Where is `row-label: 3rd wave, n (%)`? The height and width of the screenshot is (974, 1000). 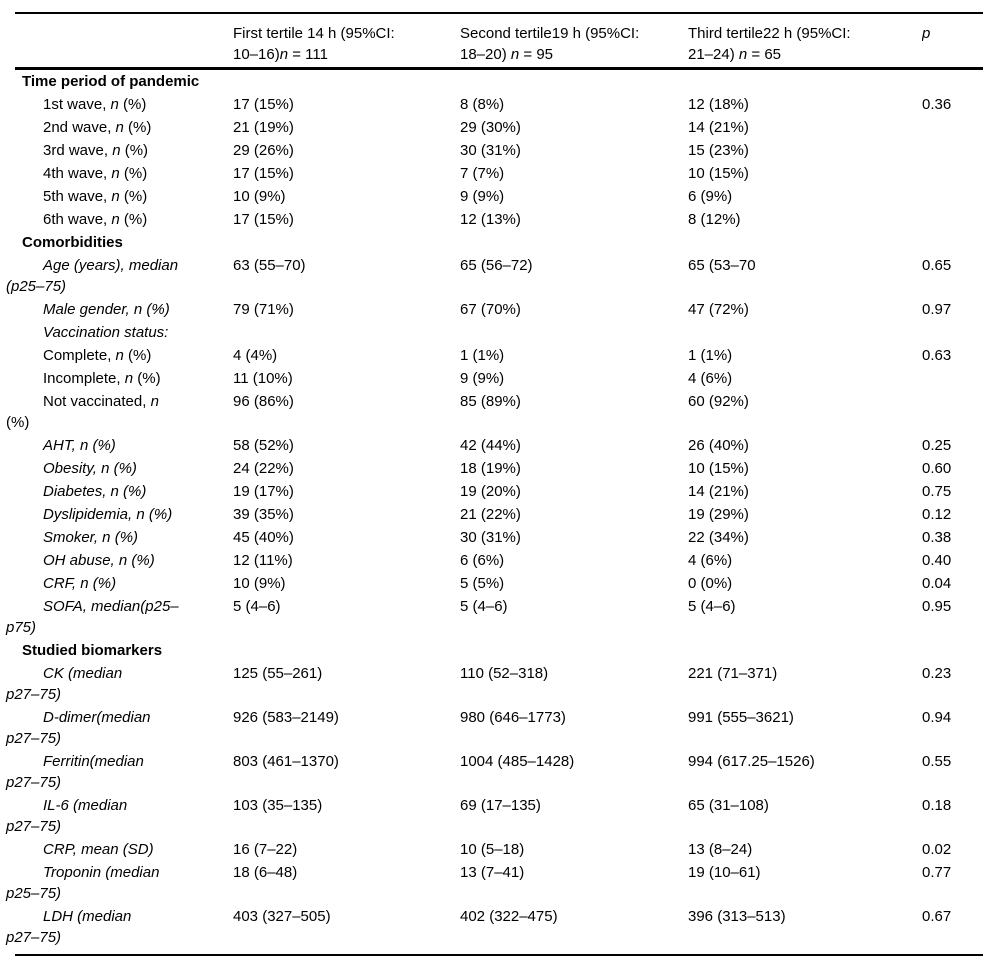 row-label: 3rd wave, n (%) is located at coordinates (96, 150).